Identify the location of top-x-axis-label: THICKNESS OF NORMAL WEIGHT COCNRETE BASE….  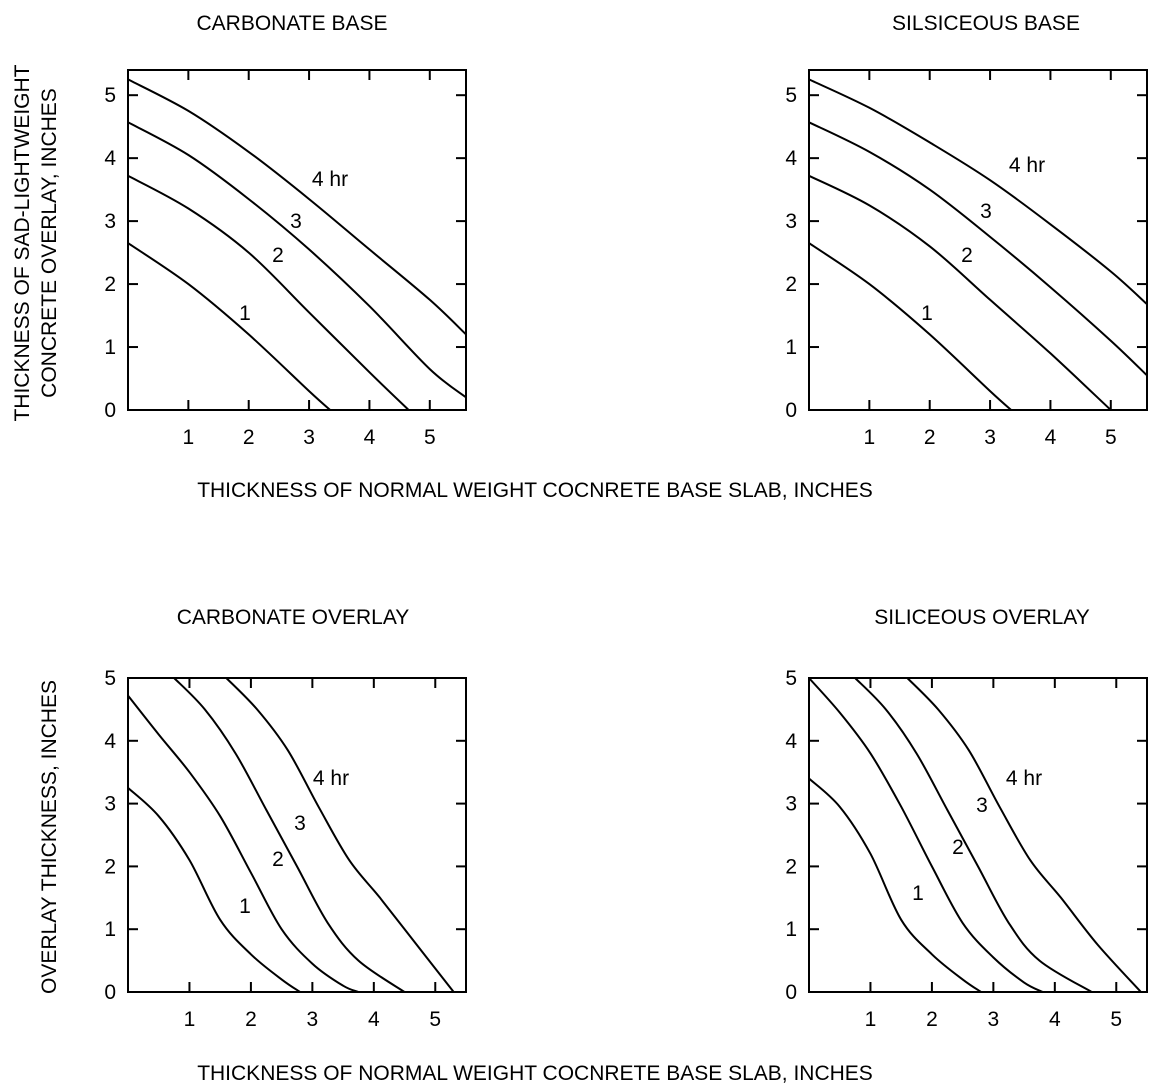
(535, 490).